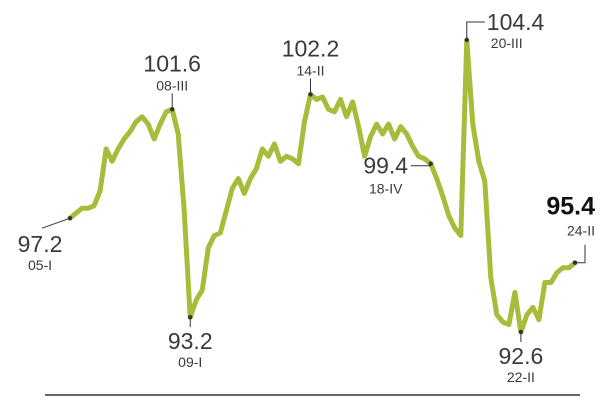 This screenshot has width=612, height=405. What do you see at coordinates (516, 22) in the screenshot?
I see `annotation-value: 104.4` at bounding box center [516, 22].